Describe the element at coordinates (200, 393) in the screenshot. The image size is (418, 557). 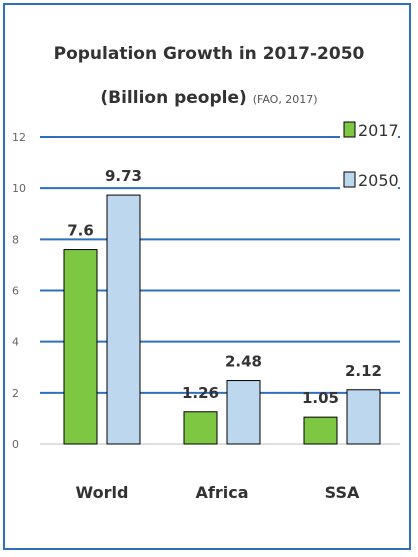
I see `data-label: 1.26` at that location.